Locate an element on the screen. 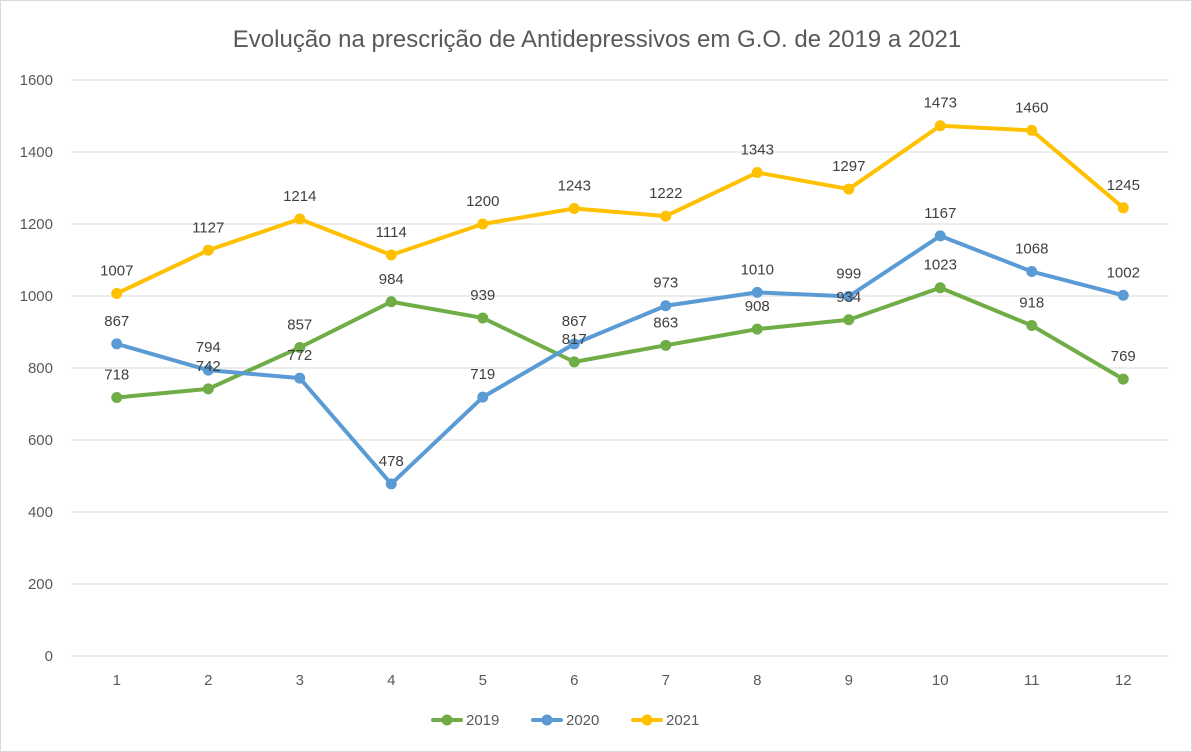 This screenshot has height=752, width=1192. legend-label-2021: 2021 is located at coordinates (682, 720).